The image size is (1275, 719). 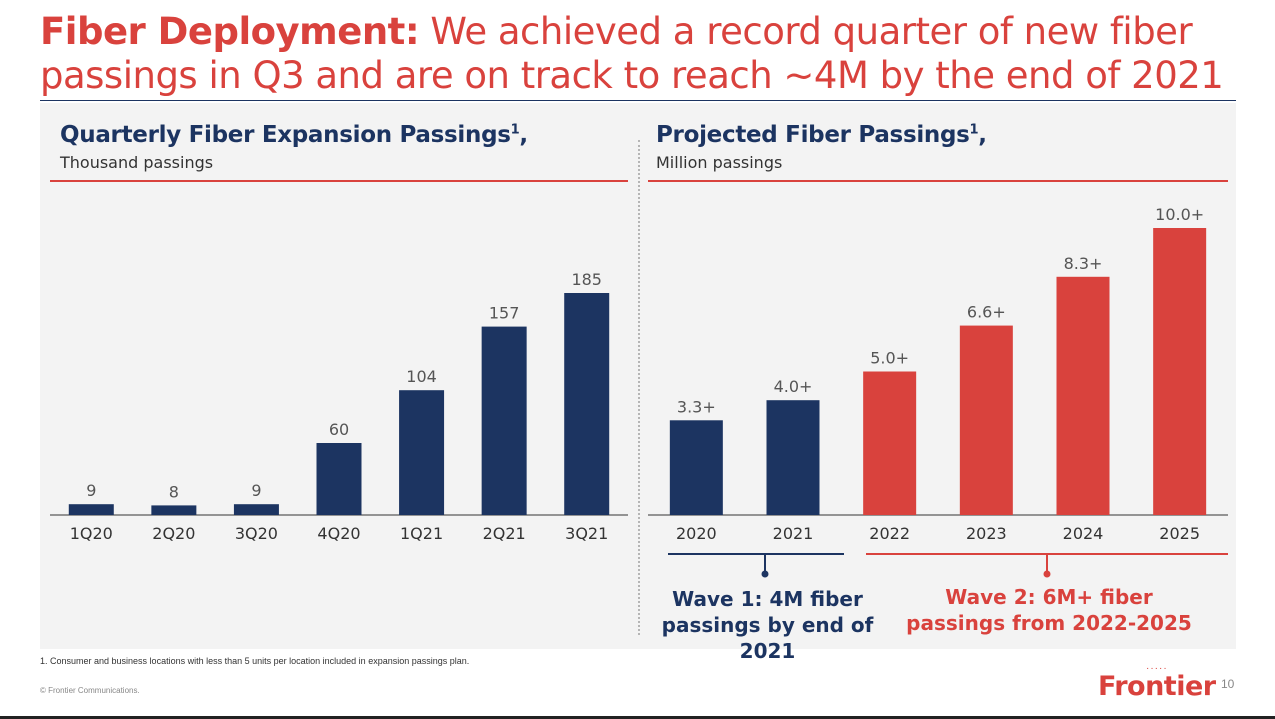 I want to click on data-label-2023: 6.6+, so click(x=986, y=312).